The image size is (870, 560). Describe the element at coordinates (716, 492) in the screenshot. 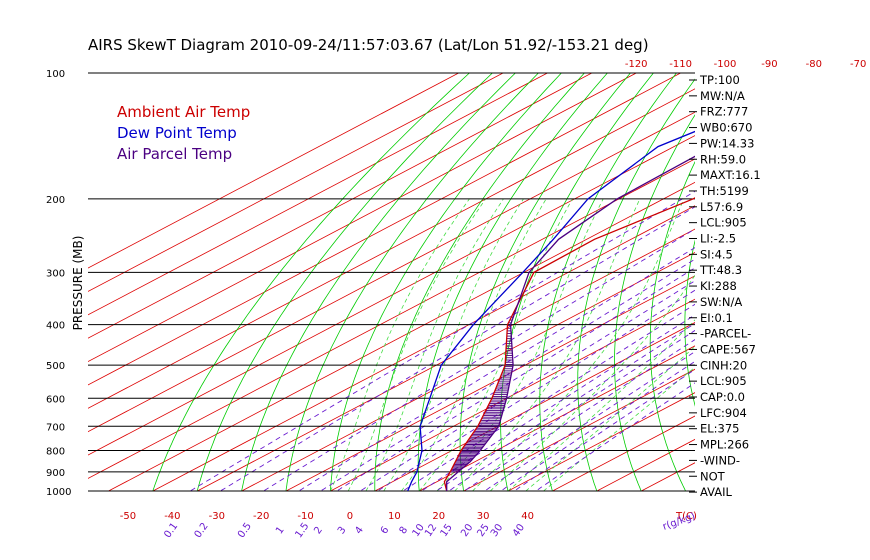

I see `index-value: AVAIL` at that location.